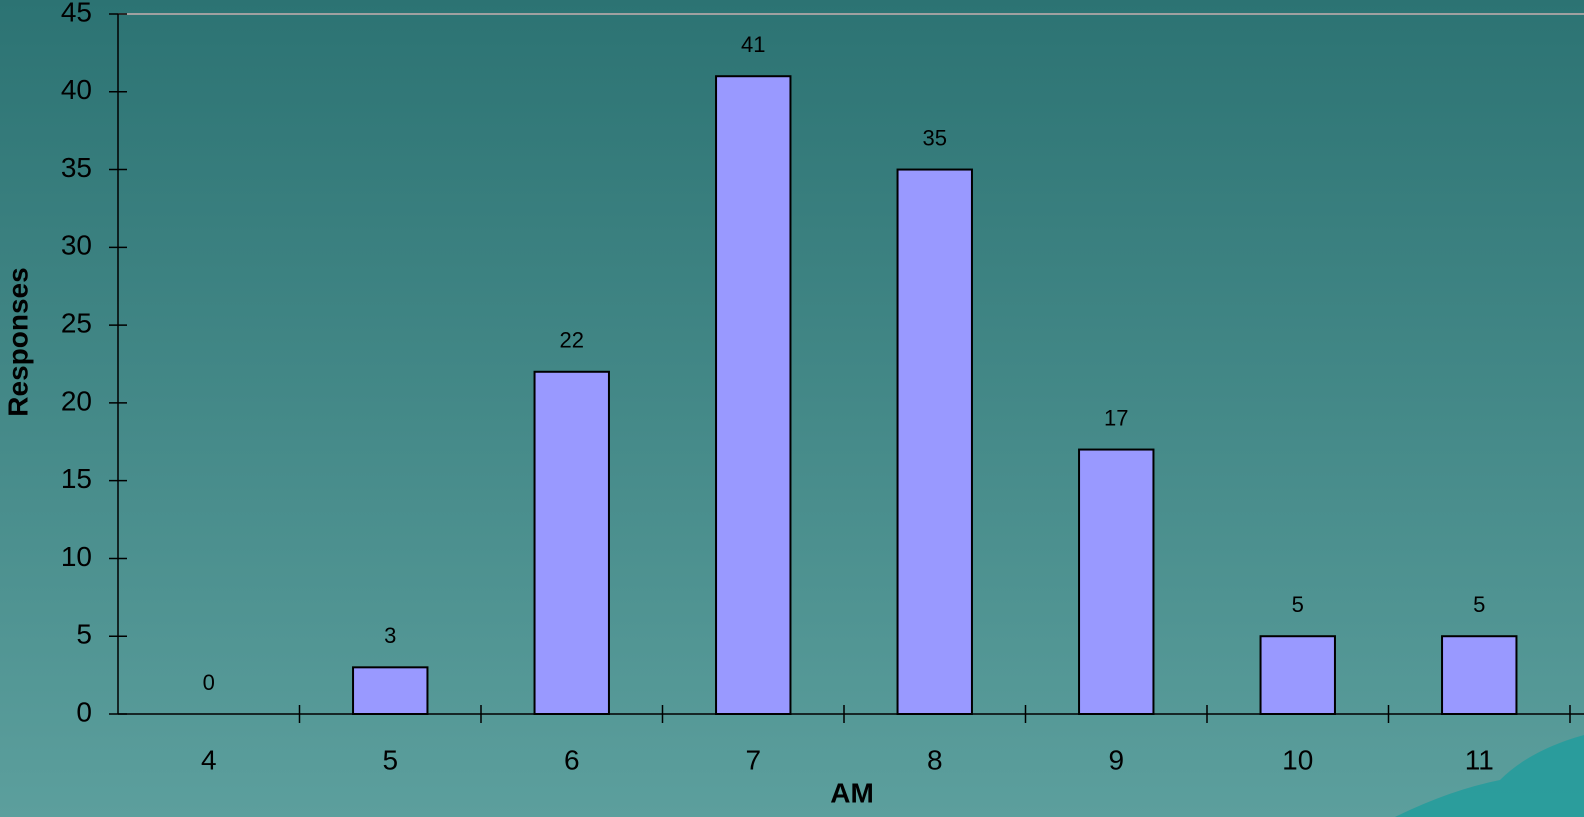 The width and height of the screenshot is (1584, 817). What do you see at coordinates (935, 137) in the screenshot?
I see `data-label: 35` at bounding box center [935, 137].